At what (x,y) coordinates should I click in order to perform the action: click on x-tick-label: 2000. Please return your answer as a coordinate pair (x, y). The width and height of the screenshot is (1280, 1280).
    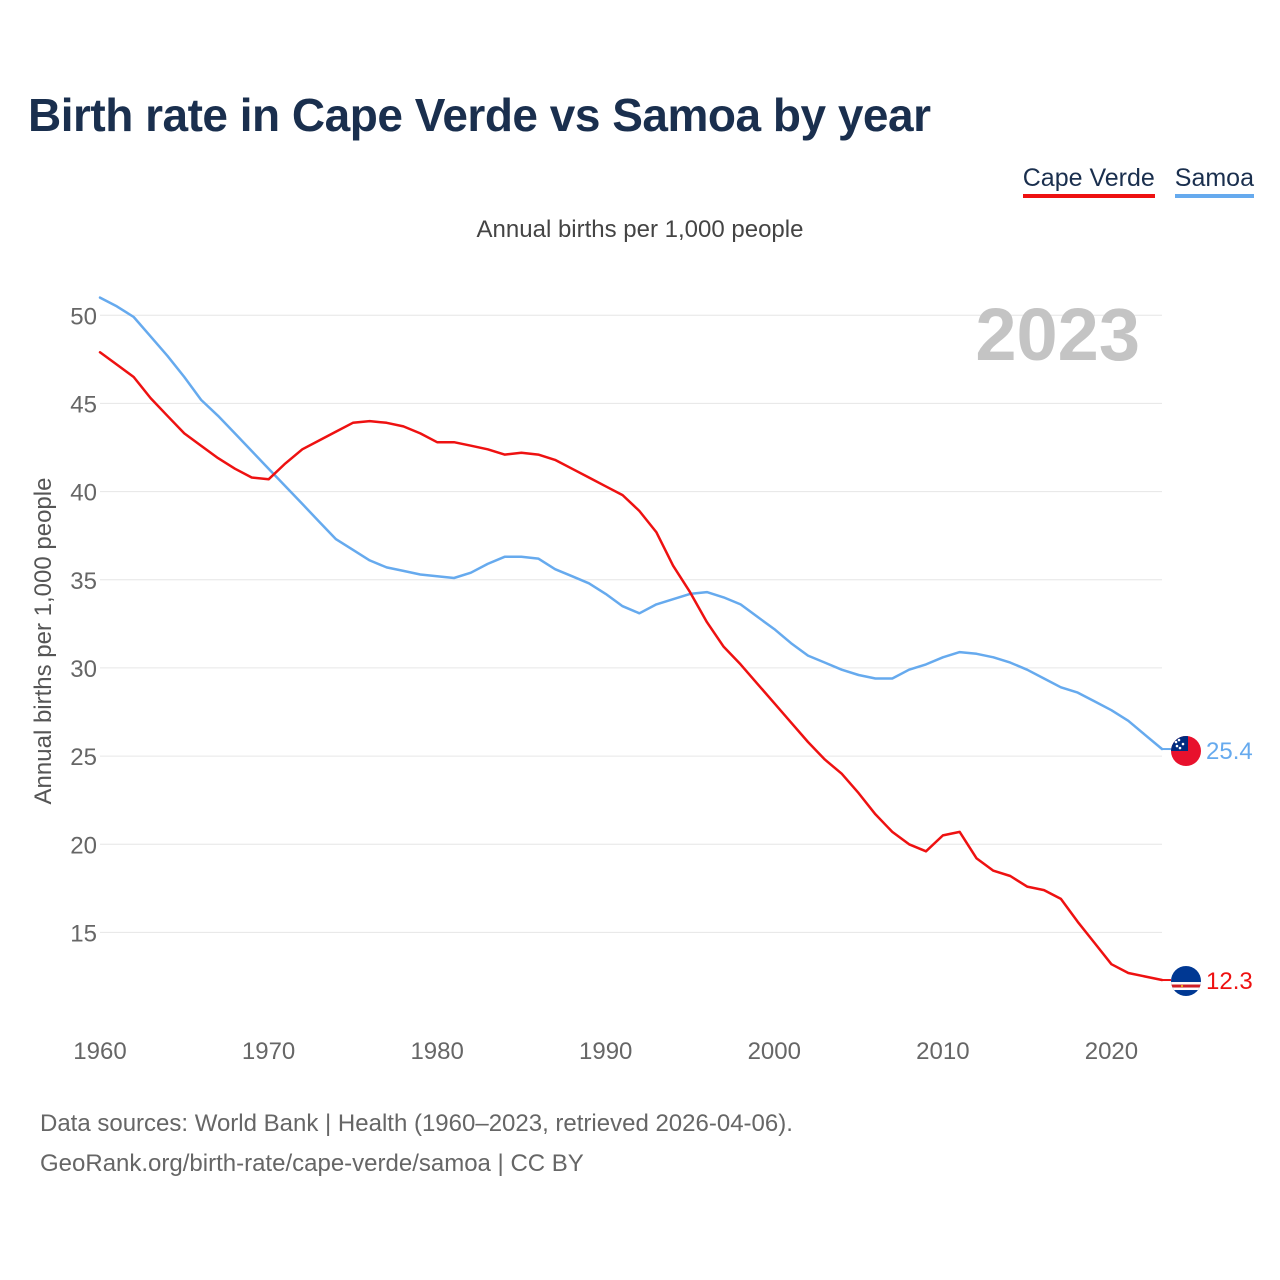
    Looking at the image, I should click on (774, 1051).